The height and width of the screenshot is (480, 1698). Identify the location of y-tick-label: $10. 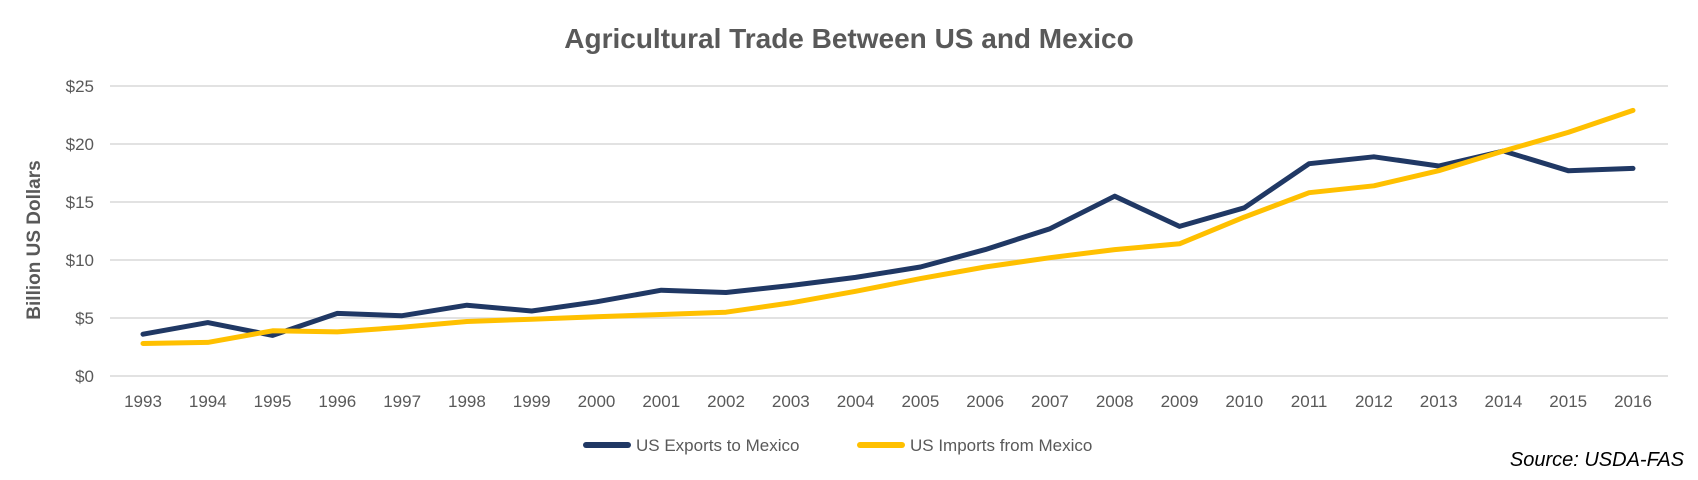
(80, 260).